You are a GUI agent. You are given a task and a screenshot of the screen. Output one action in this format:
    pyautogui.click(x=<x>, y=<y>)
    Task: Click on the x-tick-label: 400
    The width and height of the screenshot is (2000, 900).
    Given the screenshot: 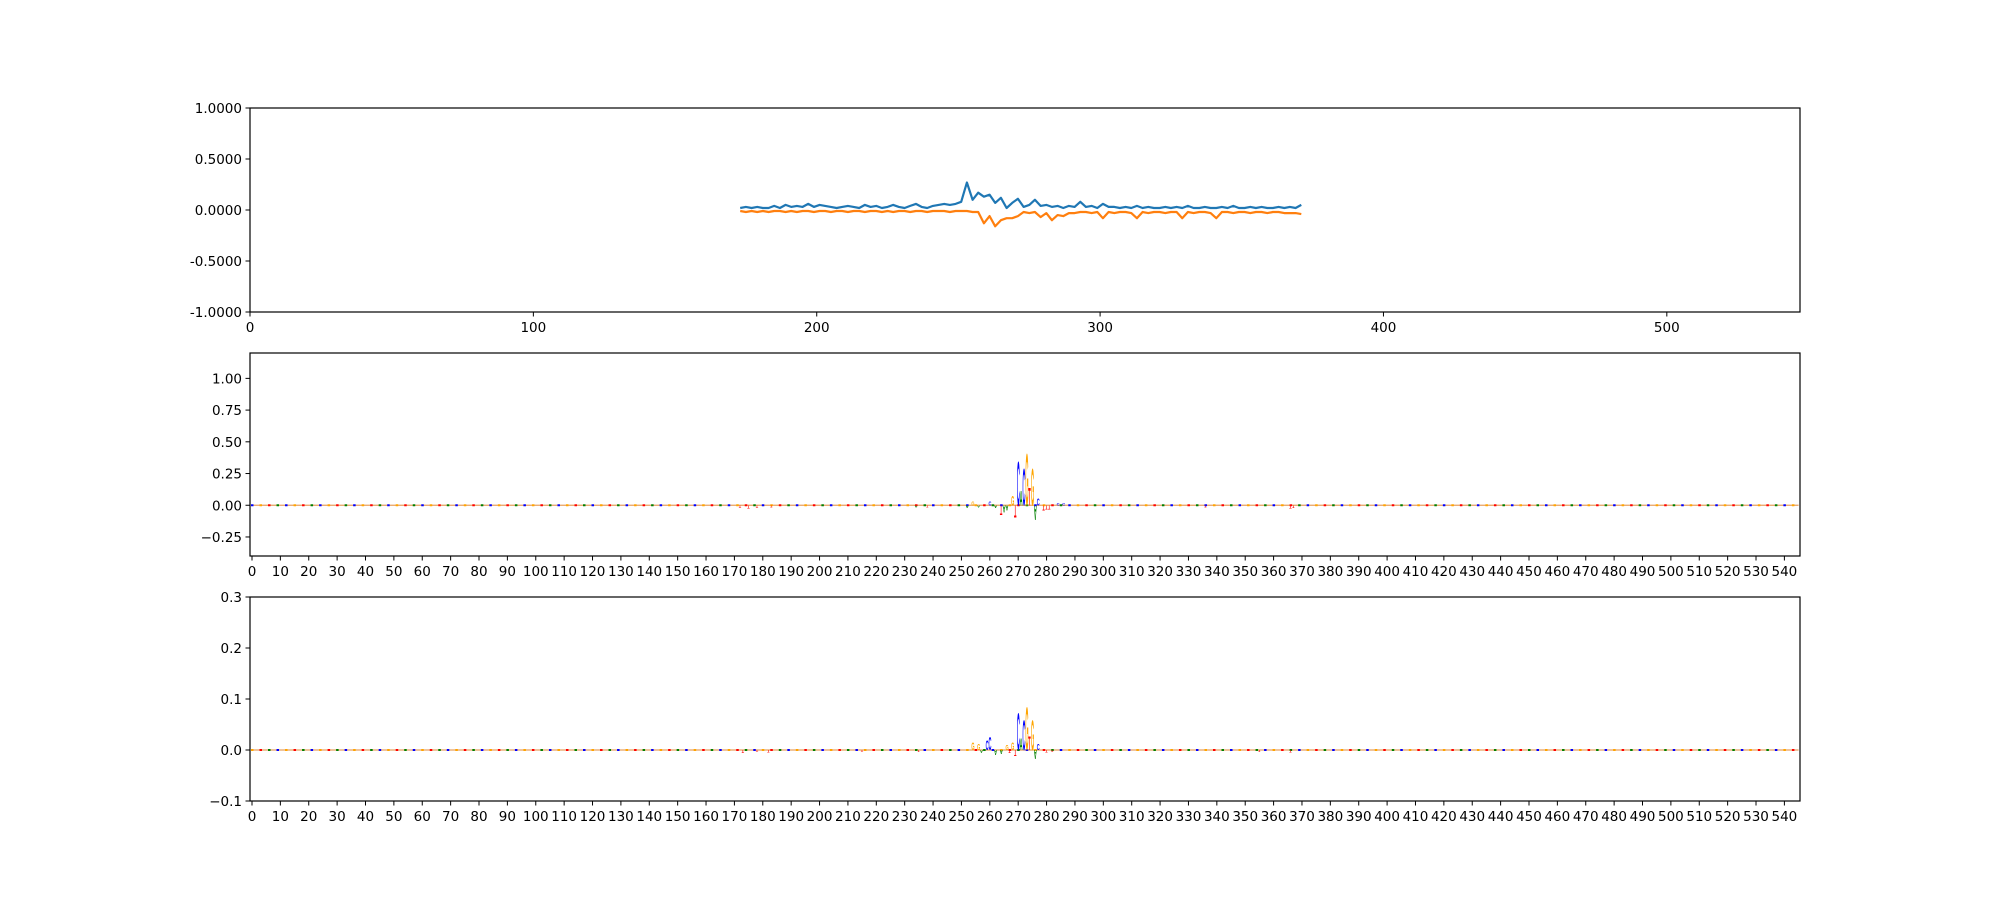 What is the action you would take?
    pyautogui.click(x=1387, y=572)
    